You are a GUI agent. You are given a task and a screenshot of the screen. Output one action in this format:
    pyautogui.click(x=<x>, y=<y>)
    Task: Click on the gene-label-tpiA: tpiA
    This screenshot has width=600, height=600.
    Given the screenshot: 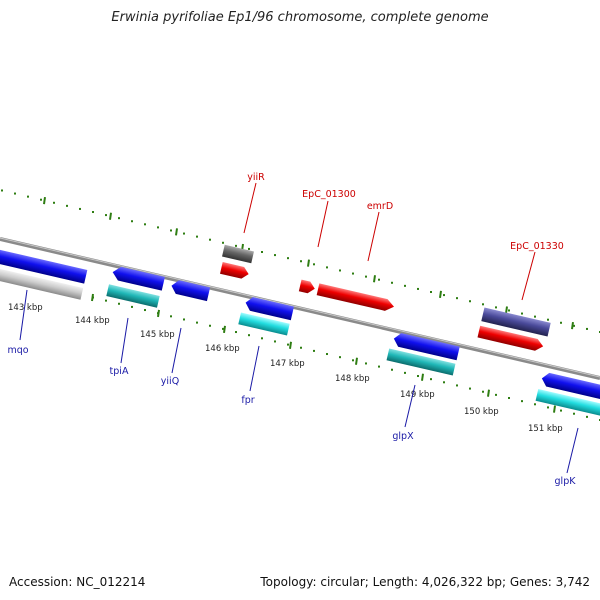 What is the action you would take?
    pyautogui.click(x=119, y=371)
    